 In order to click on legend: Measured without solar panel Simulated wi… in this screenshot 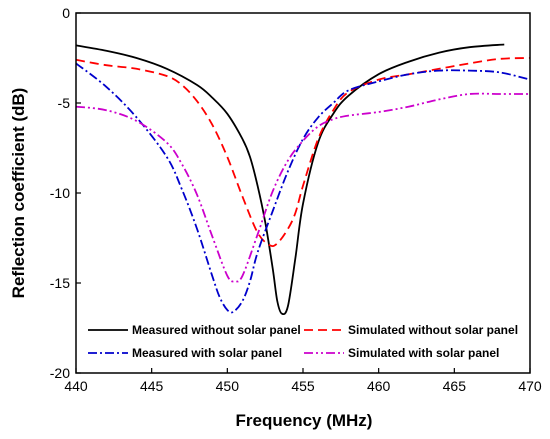, I will do `click(303, 341)`.